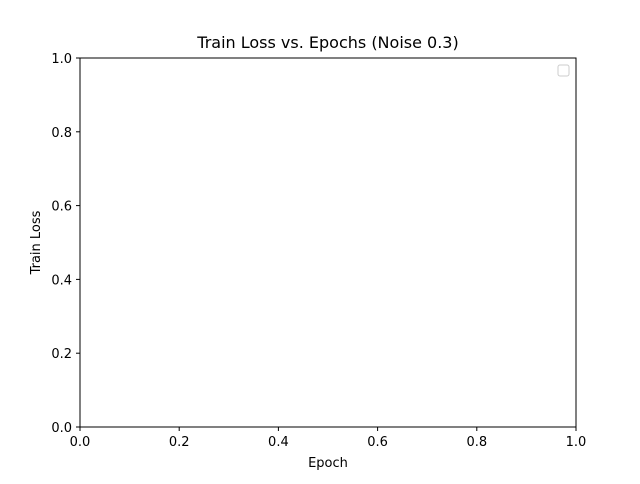 The height and width of the screenshot is (484, 640). I want to click on y-tick-label: 0.8, so click(61, 133).